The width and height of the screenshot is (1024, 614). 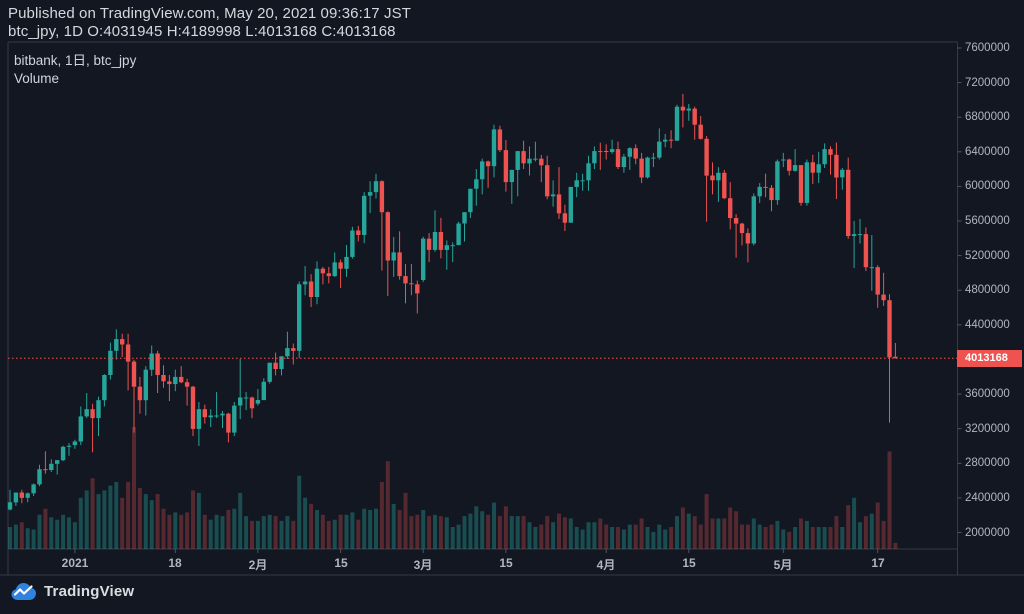 I want to click on symbol-legend: bitbank, 1日, btc_jpy, so click(x=75, y=60).